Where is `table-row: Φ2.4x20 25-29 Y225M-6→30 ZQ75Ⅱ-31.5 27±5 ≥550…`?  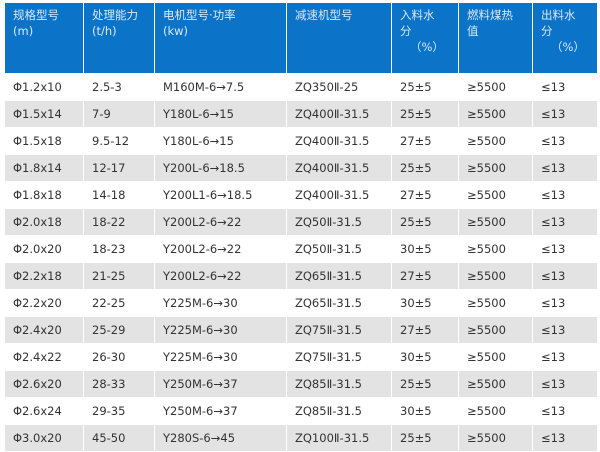 table-row: Φ2.4x20 25-29 Y225M-6→30 ZQ75Ⅱ-31.5 27±5 ≥550… is located at coordinates (301, 330).